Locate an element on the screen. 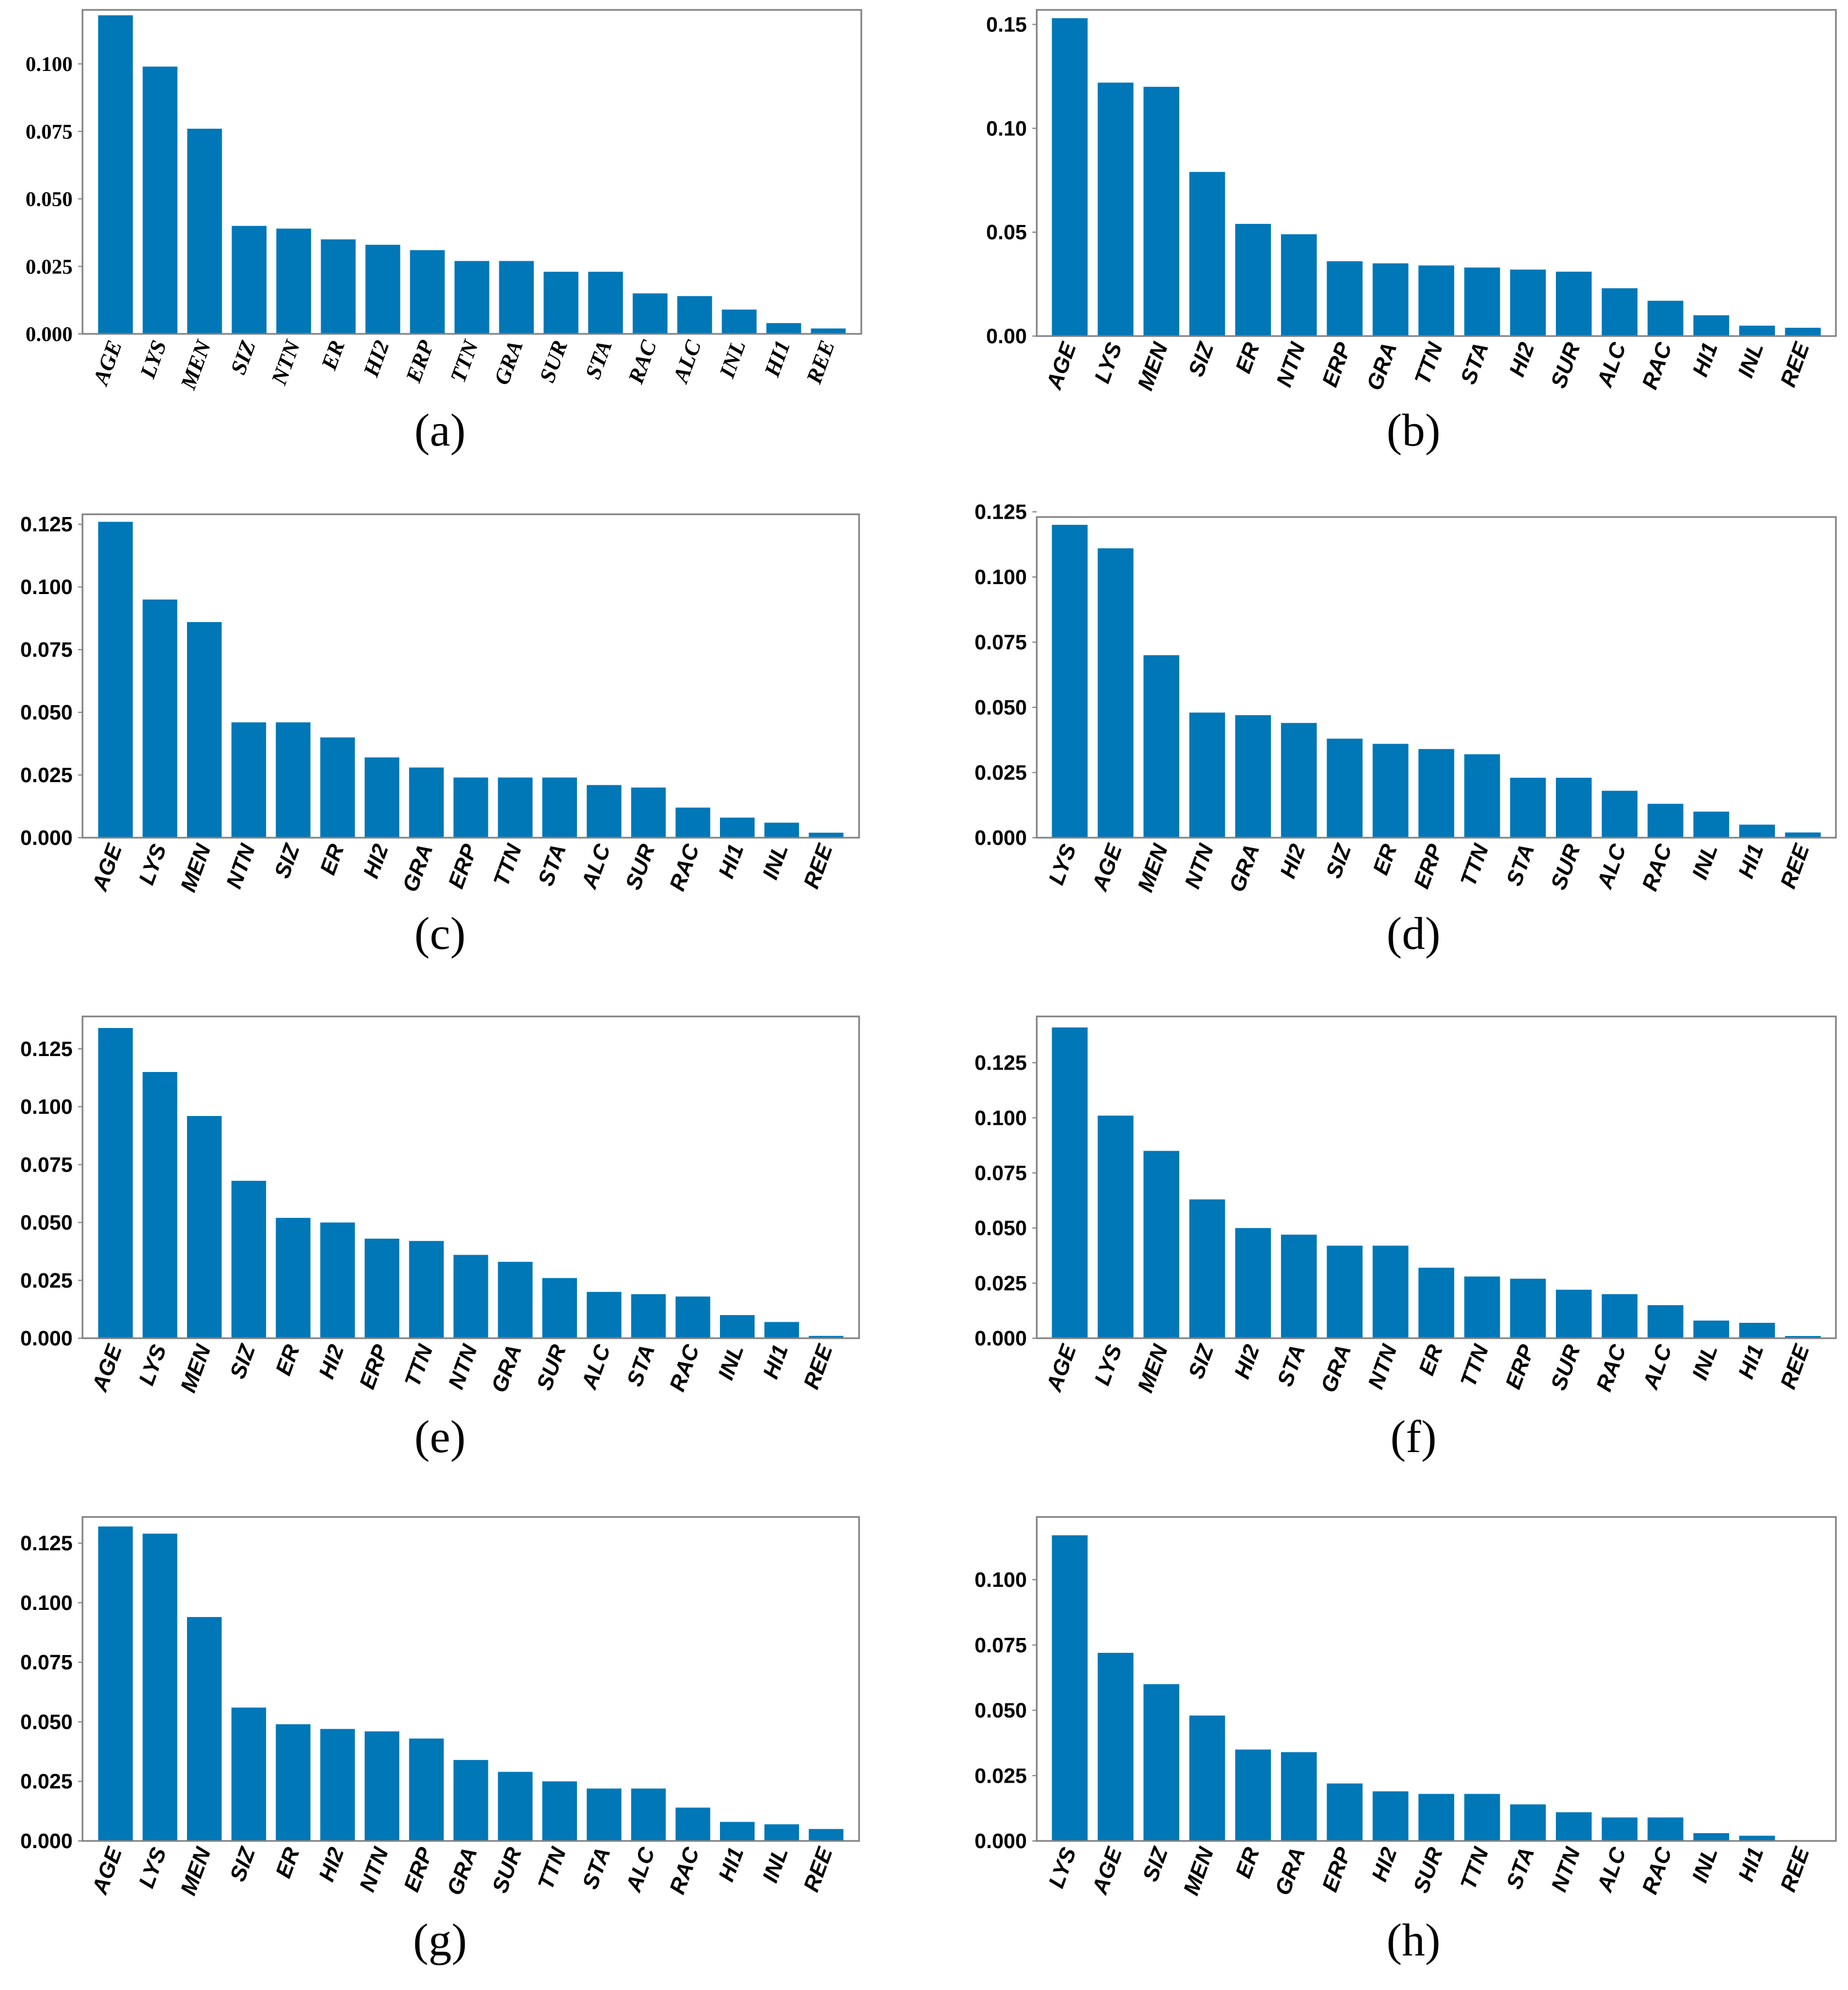 The image size is (1848, 1990). panel-caption: (g) is located at coordinates (440, 1941).